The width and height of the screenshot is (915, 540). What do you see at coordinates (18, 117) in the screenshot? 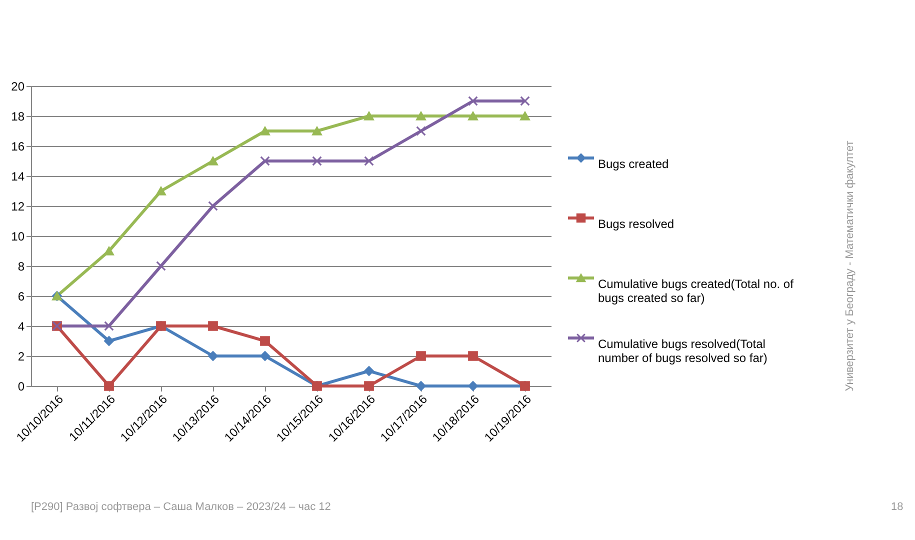
I see `y-tick-label: 18` at bounding box center [18, 117].